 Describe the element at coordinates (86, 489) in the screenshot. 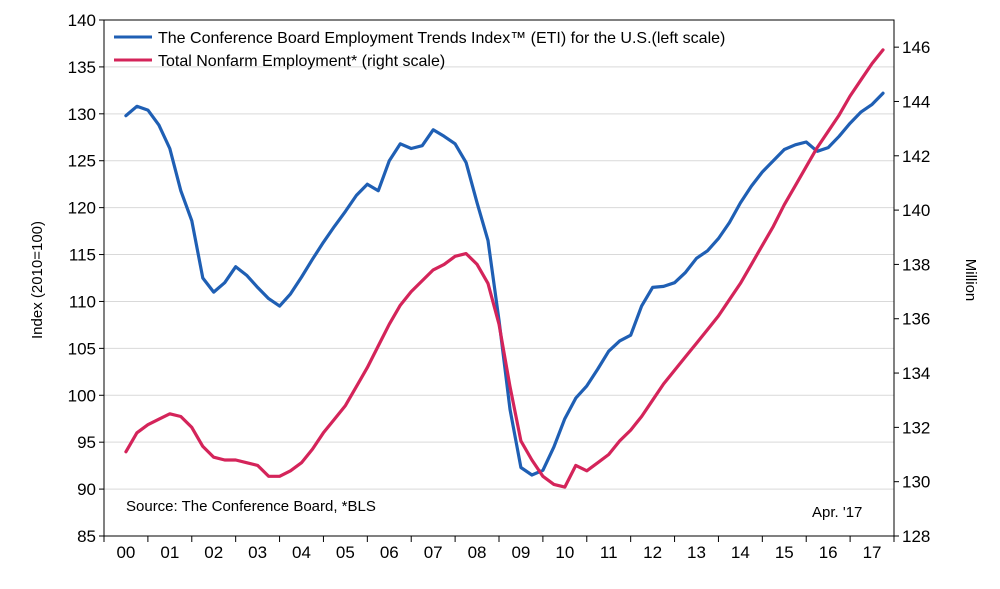

I see `left-tick-label: 90` at that location.